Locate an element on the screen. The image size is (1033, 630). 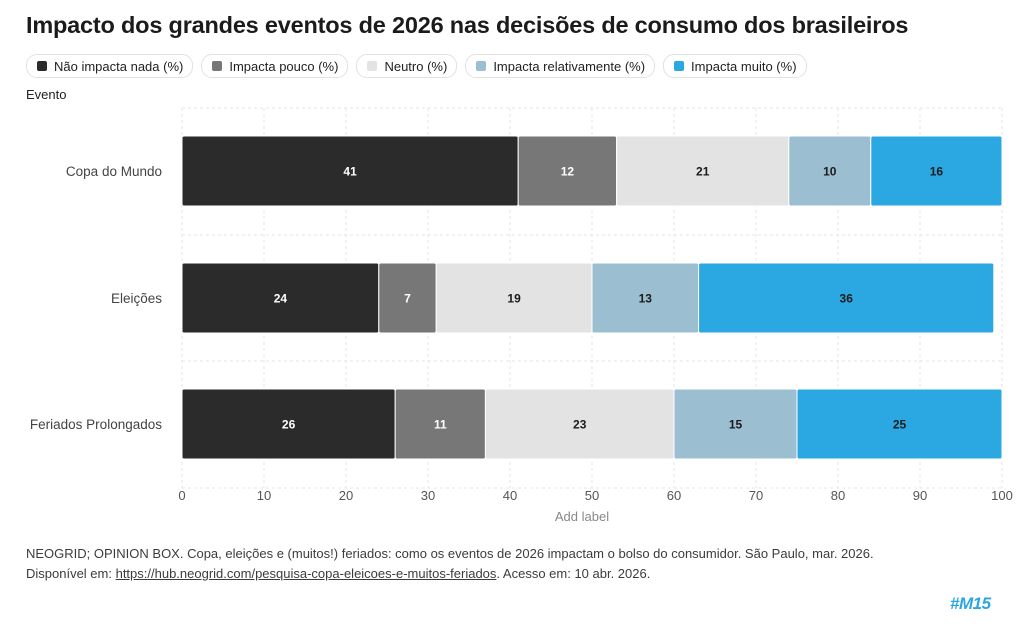
data-label: 15 is located at coordinates (736, 425).